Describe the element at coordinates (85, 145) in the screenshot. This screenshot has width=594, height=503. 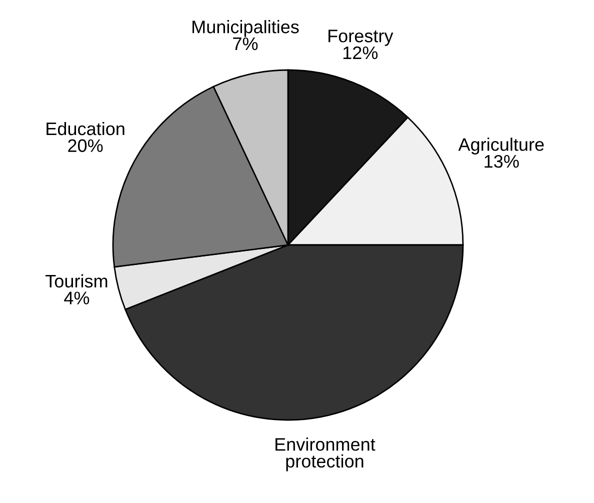
I see `data-label: 20%` at that location.